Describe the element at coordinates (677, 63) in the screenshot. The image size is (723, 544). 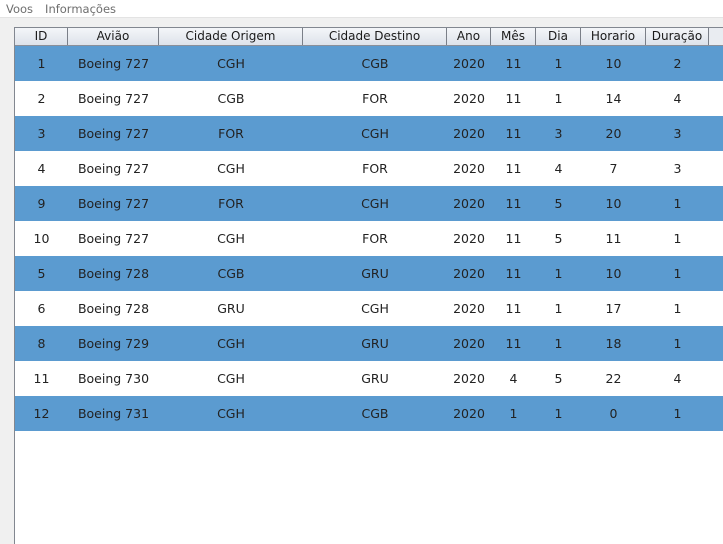
I see `cell-duracao: 2` at that location.